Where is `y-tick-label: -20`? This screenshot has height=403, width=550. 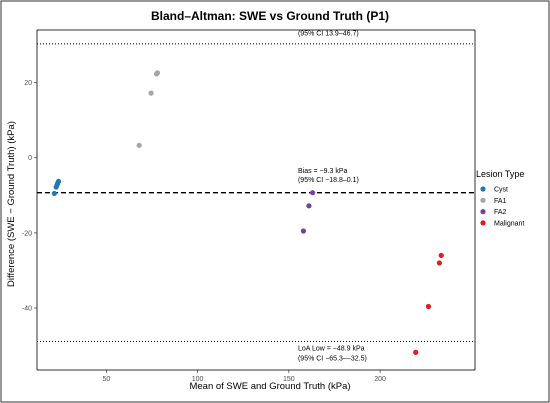
y-tick-label: -20 is located at coordinates (27, 233).